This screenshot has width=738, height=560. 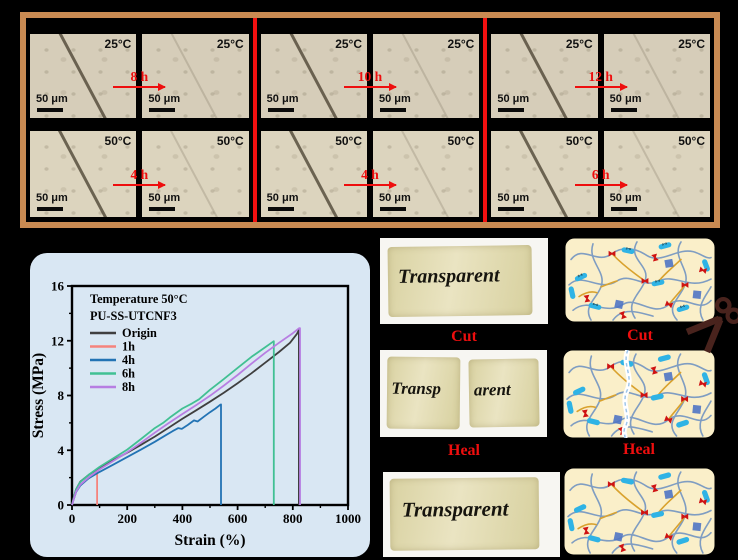 I want to click on film-photo-original: Transparent, so click(x=464, y=281).